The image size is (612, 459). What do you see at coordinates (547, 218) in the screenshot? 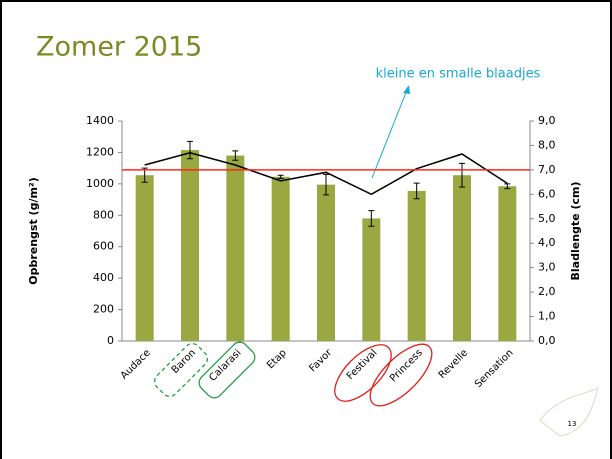
I see `y2-tick-label: 5,0` at bounding box center [547, 218].